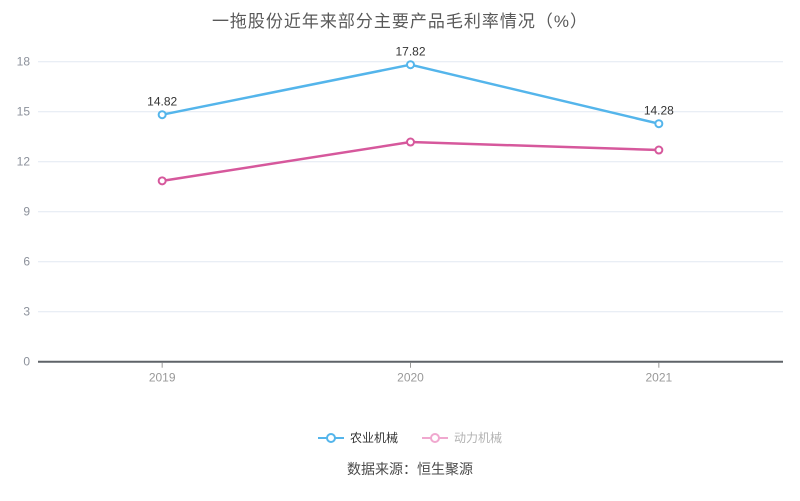  I want to click on y-axis-tick-label: 0, so click(26, 362).